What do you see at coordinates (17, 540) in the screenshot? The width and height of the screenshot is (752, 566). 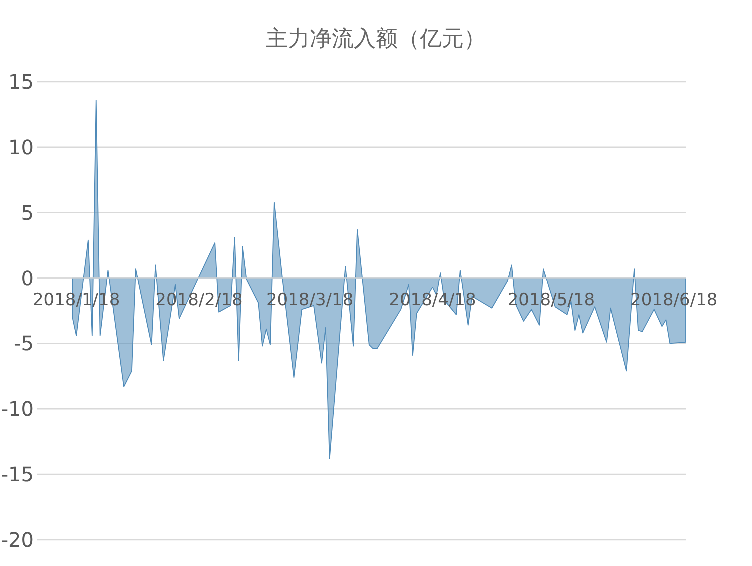 I see `y-tick-label: -20` at bounding box center [17, 540].